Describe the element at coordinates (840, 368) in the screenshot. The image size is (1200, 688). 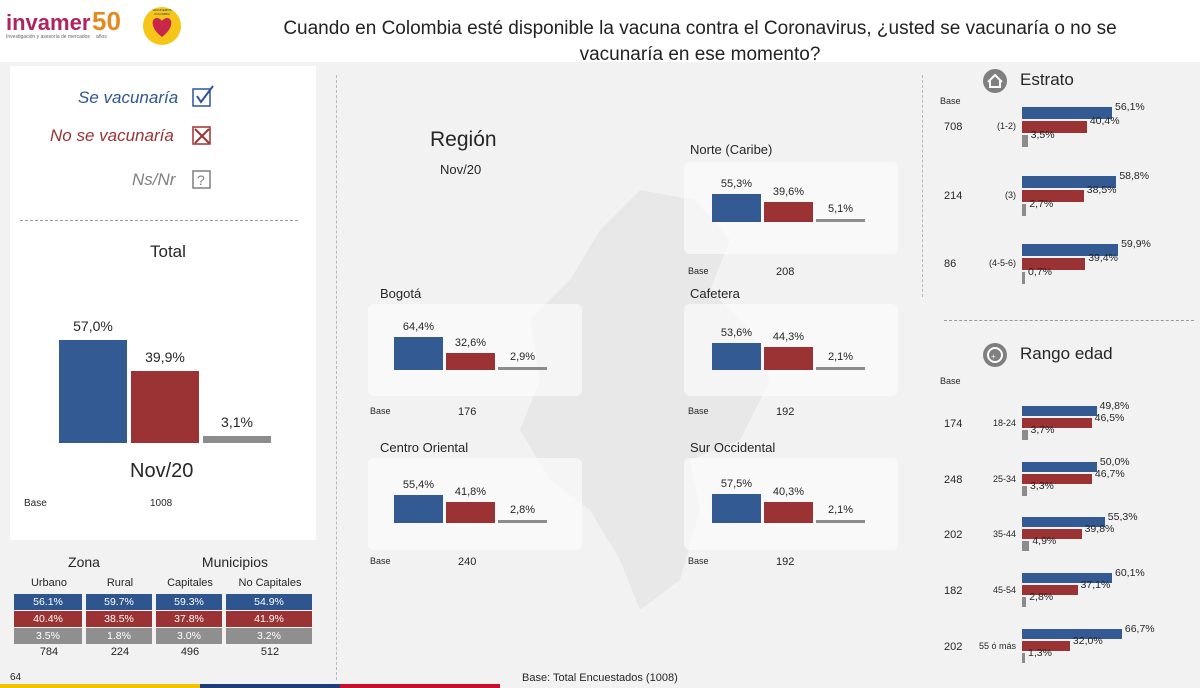
I see `region-bar-cafetera-ns` at that location.